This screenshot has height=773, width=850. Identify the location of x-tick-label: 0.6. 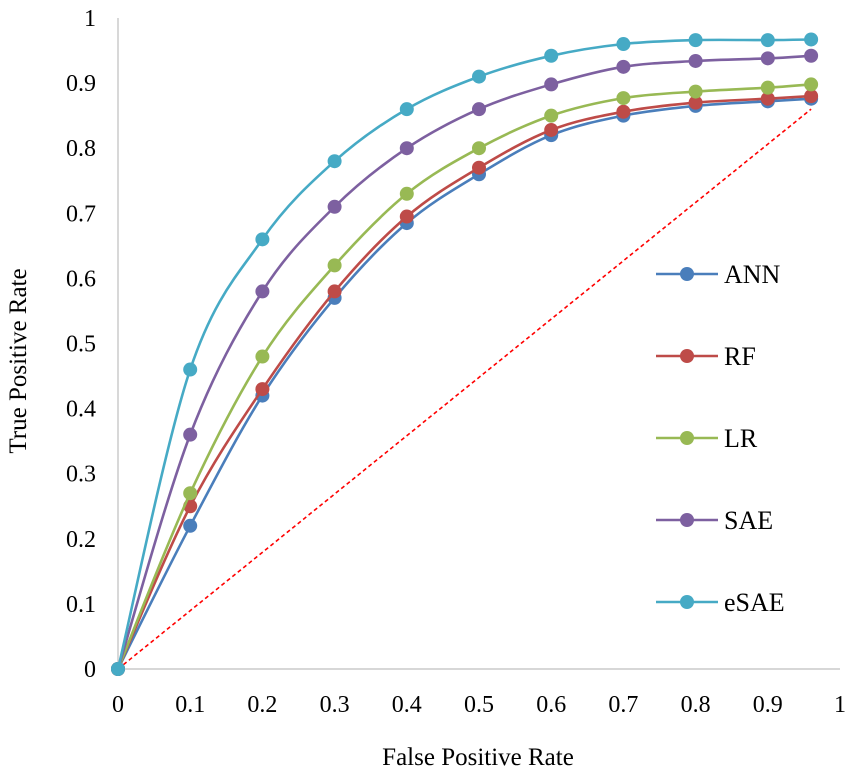
(551, 705).